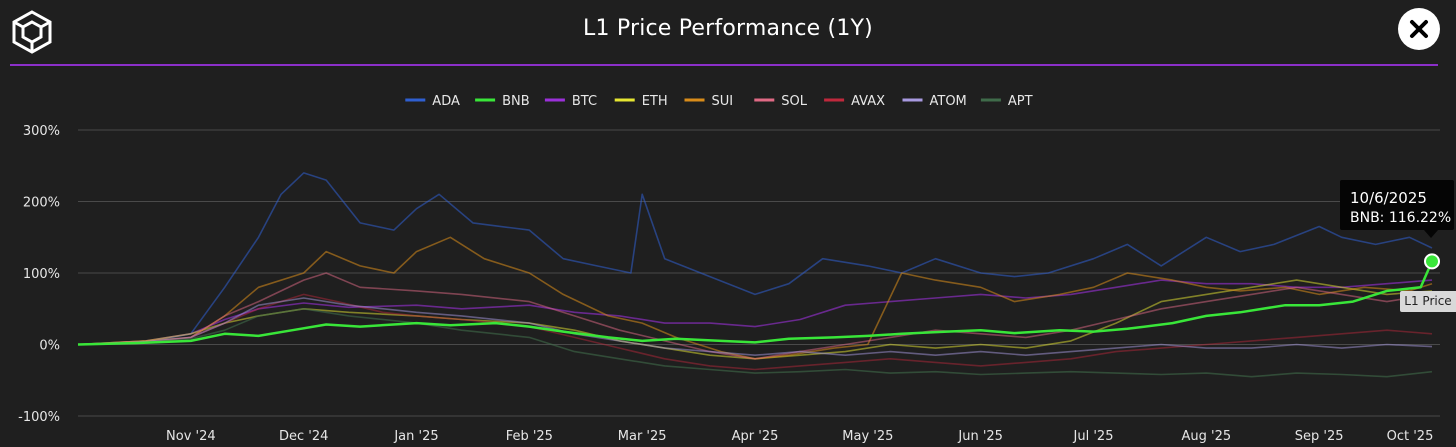  I want to click on series-line-apt, so click(755, 343).